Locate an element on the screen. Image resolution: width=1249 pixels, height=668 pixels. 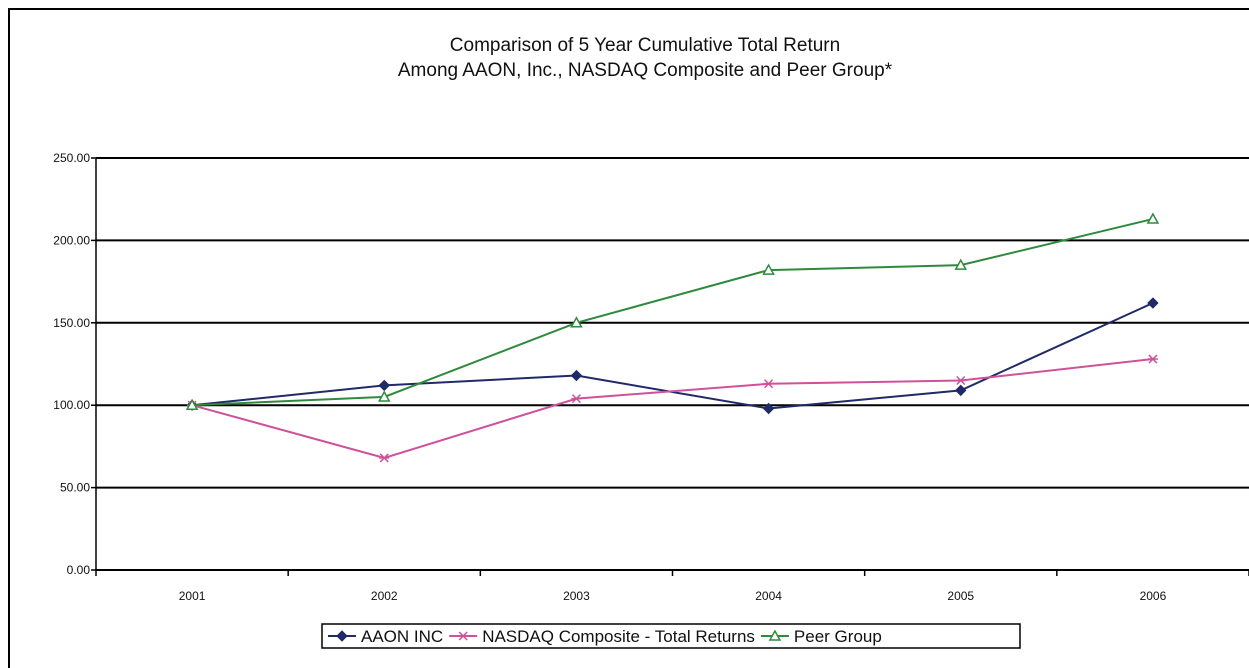
legend-label-0: AAON INC is located at coordinates (402, 636).